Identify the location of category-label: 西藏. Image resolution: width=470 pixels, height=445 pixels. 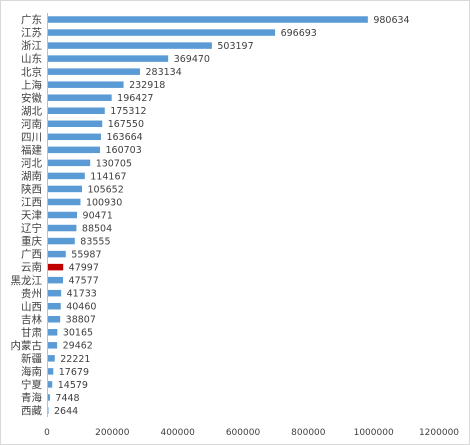
(31, 411).